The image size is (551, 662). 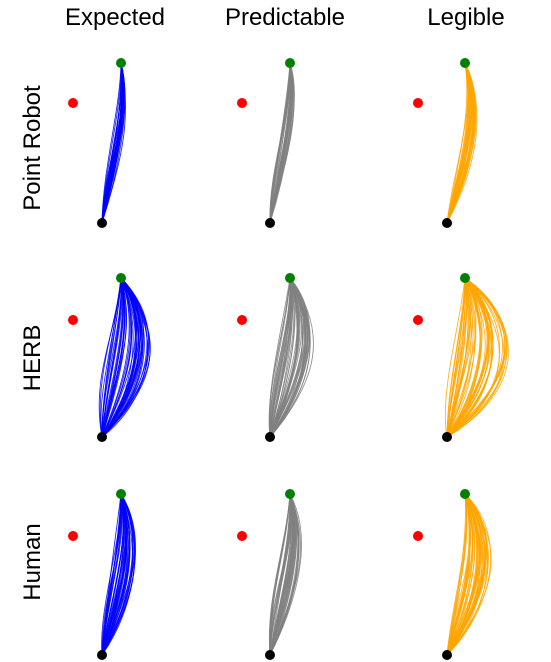 I want to click on column-title-expected: Expected, so click(x=115, y=17).